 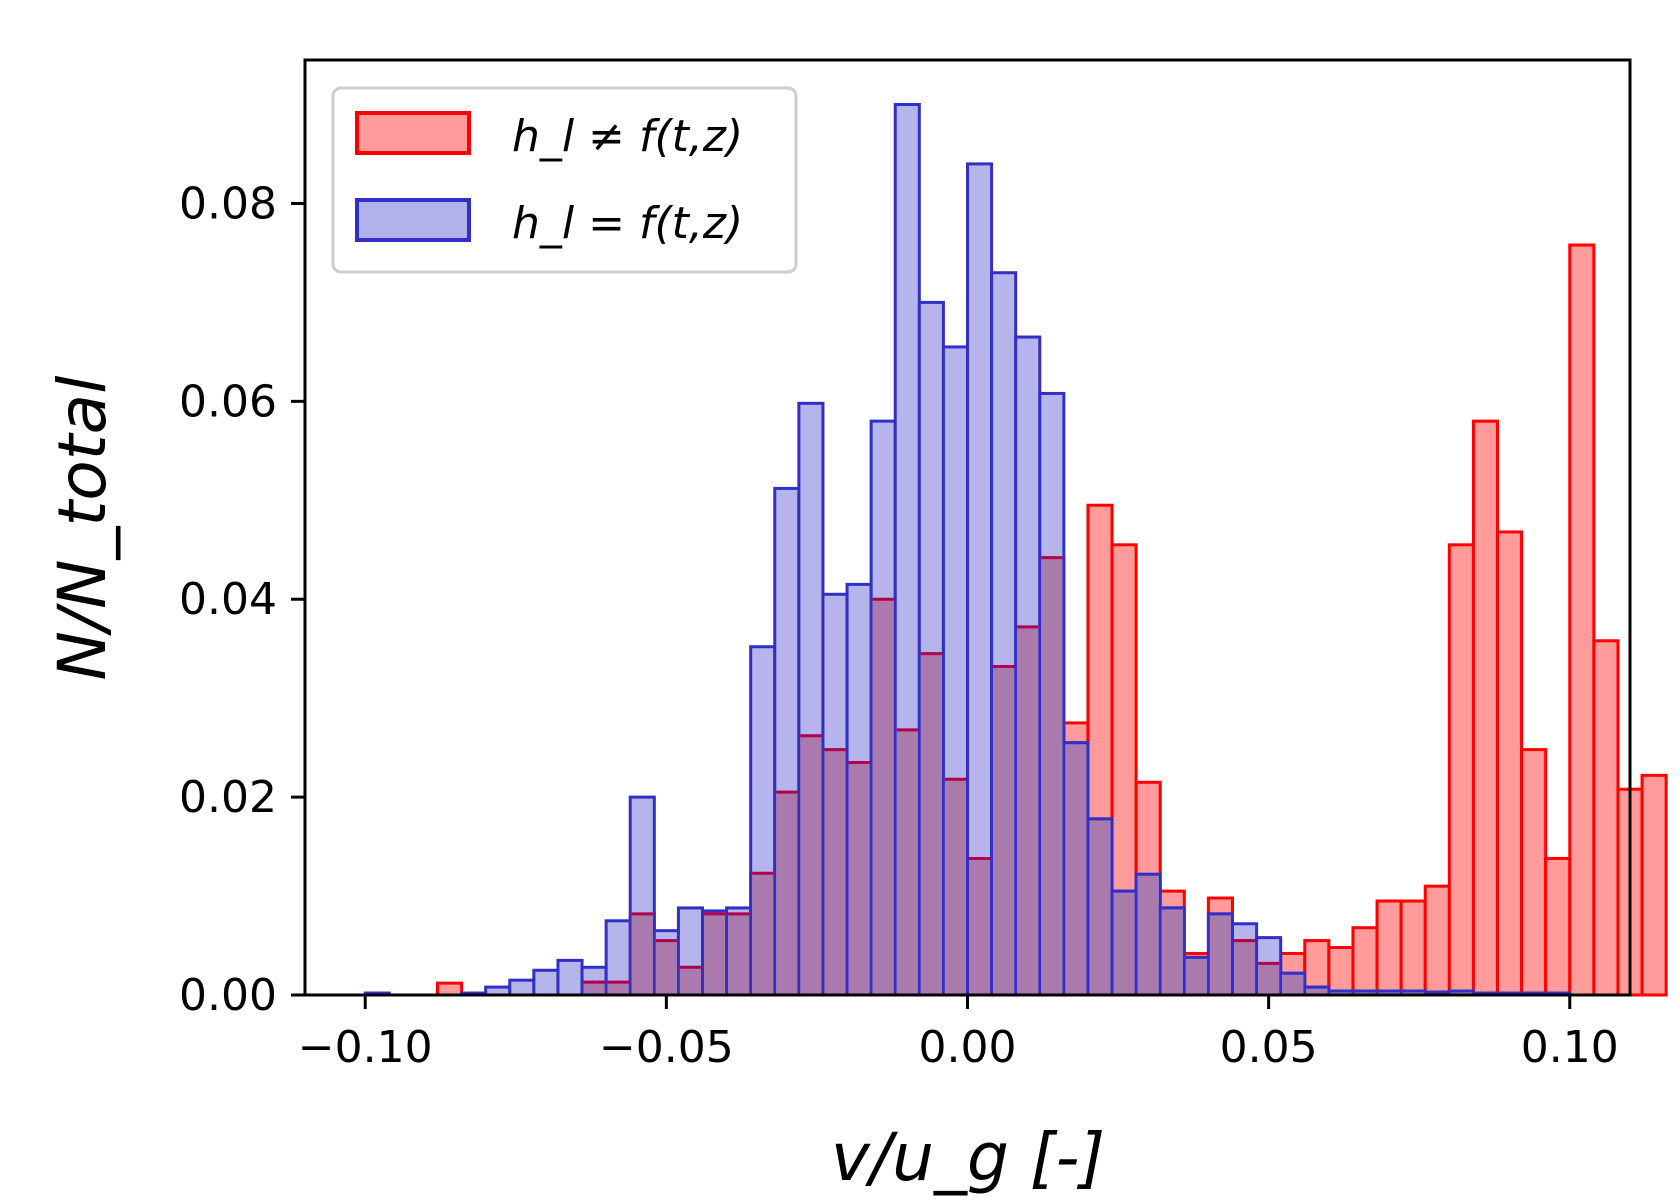 I want to click on y-tick-label: 0.00, so click(x=228, y=995).